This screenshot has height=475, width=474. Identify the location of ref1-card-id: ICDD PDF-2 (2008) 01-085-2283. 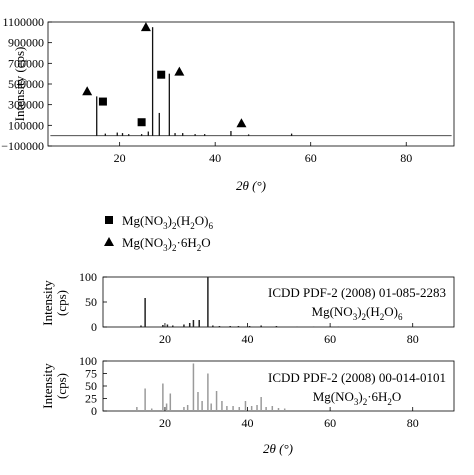
(357, 292).